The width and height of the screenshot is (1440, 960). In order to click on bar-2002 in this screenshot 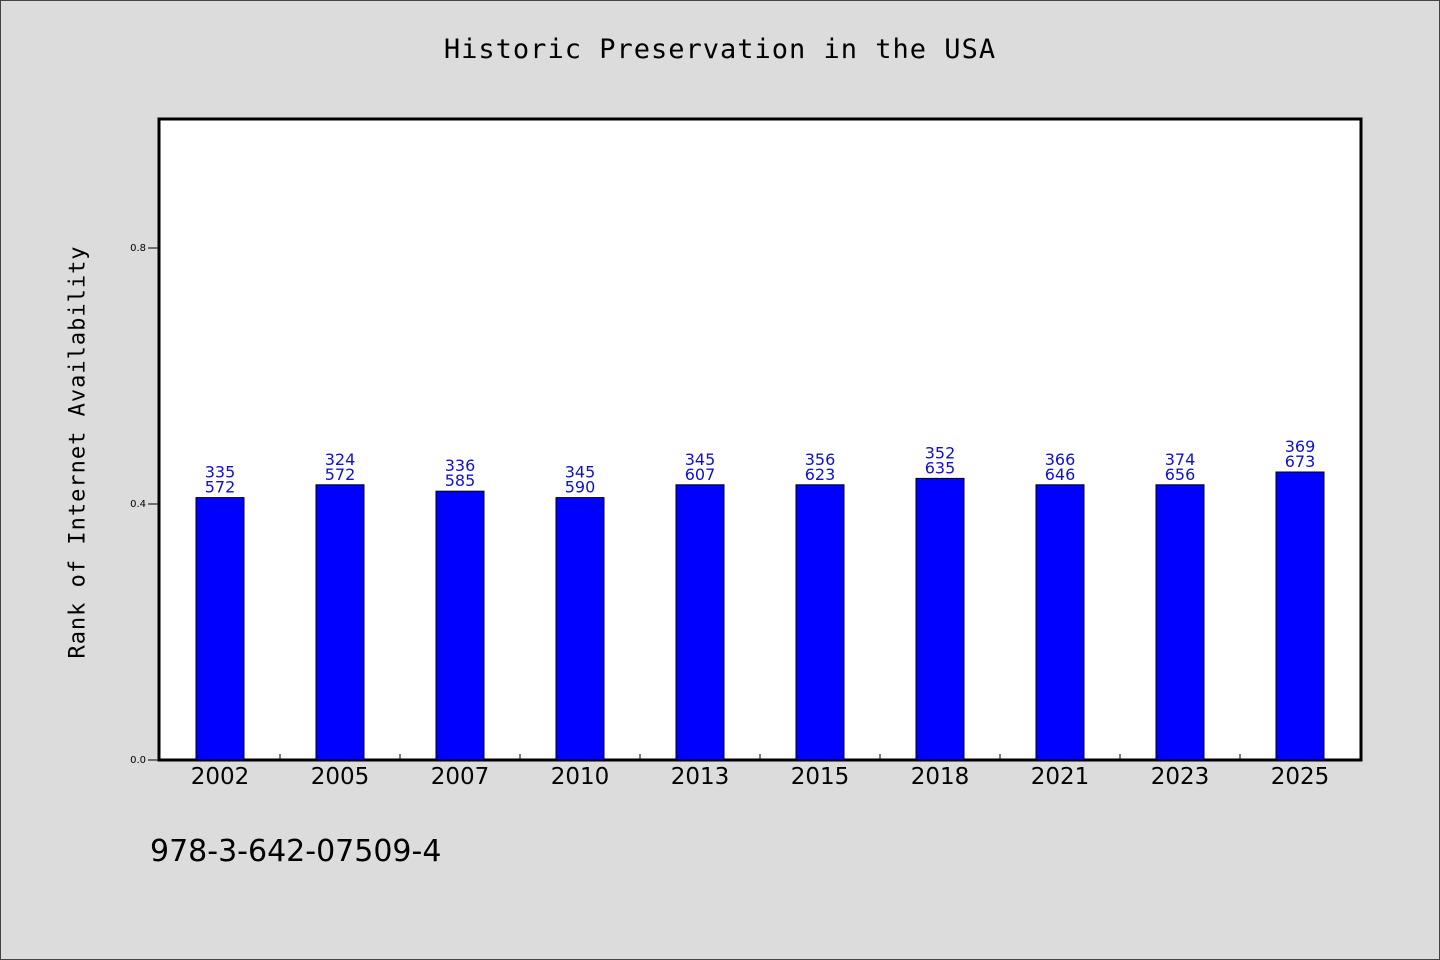, I will do `click(220, 629)`.